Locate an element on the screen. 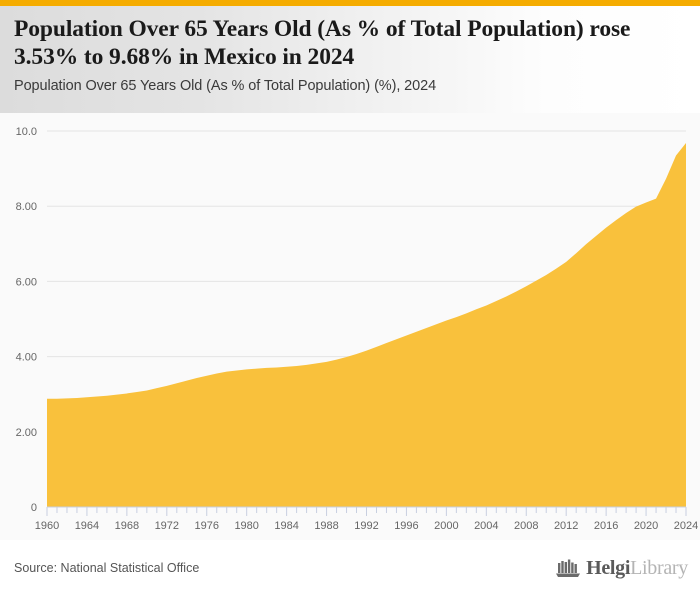 The width and height of the screenshot is (700, 596). logo-text-helgi: Helgi is located at coordinates (608, 567).